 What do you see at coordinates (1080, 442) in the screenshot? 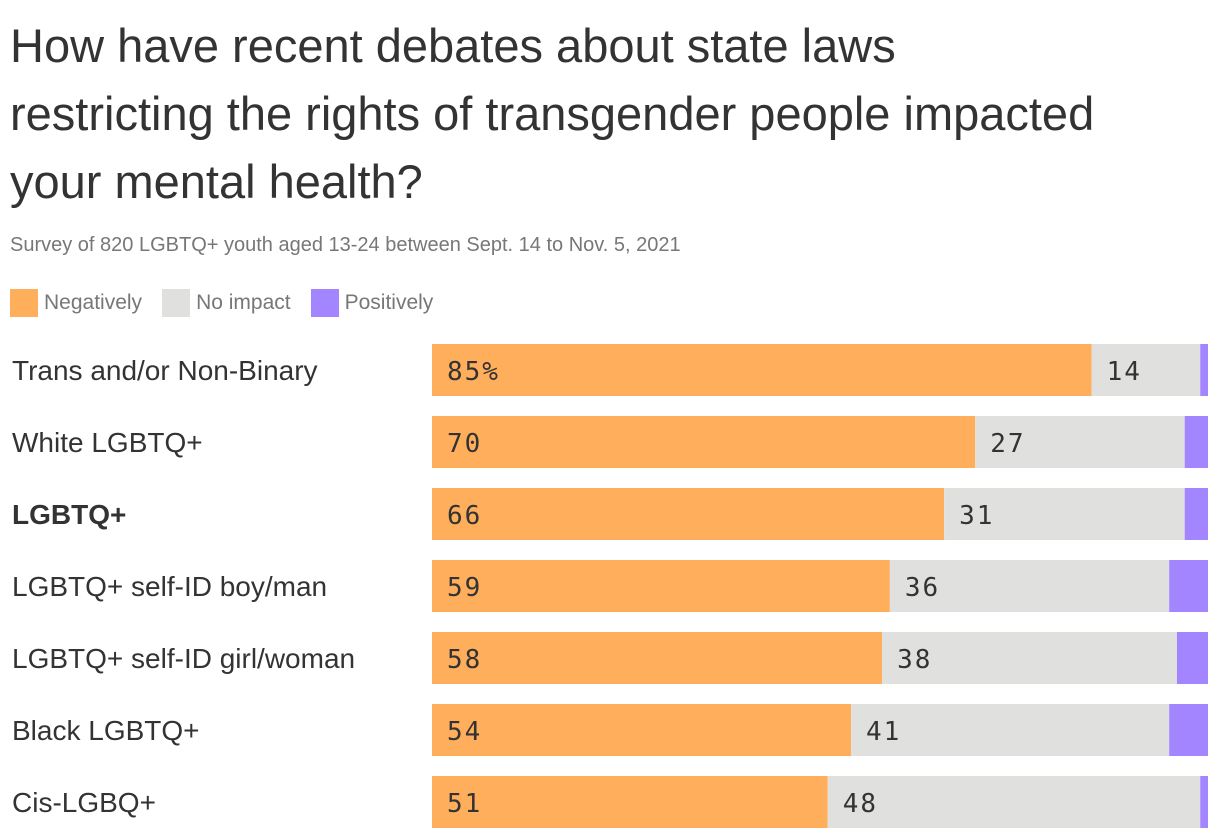
I see `bar-no-impact-white-lgbtq` at bounding box center [1080, 442].